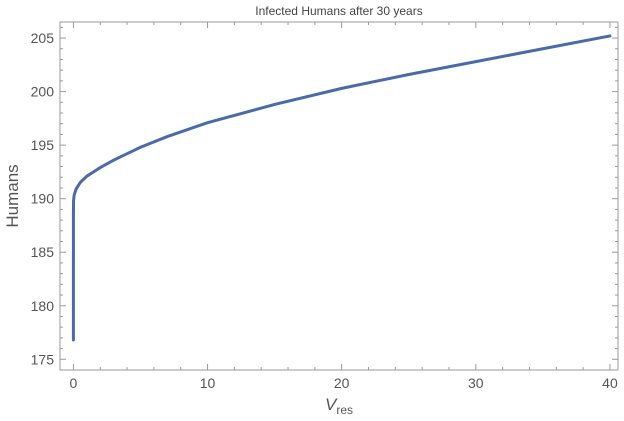 The width and height of the screenshot is (624, 421). What do you see at coordinates (208, 383) in the screenshot?
I see `x-tick-label: 10` at bounding box center [208, 383].